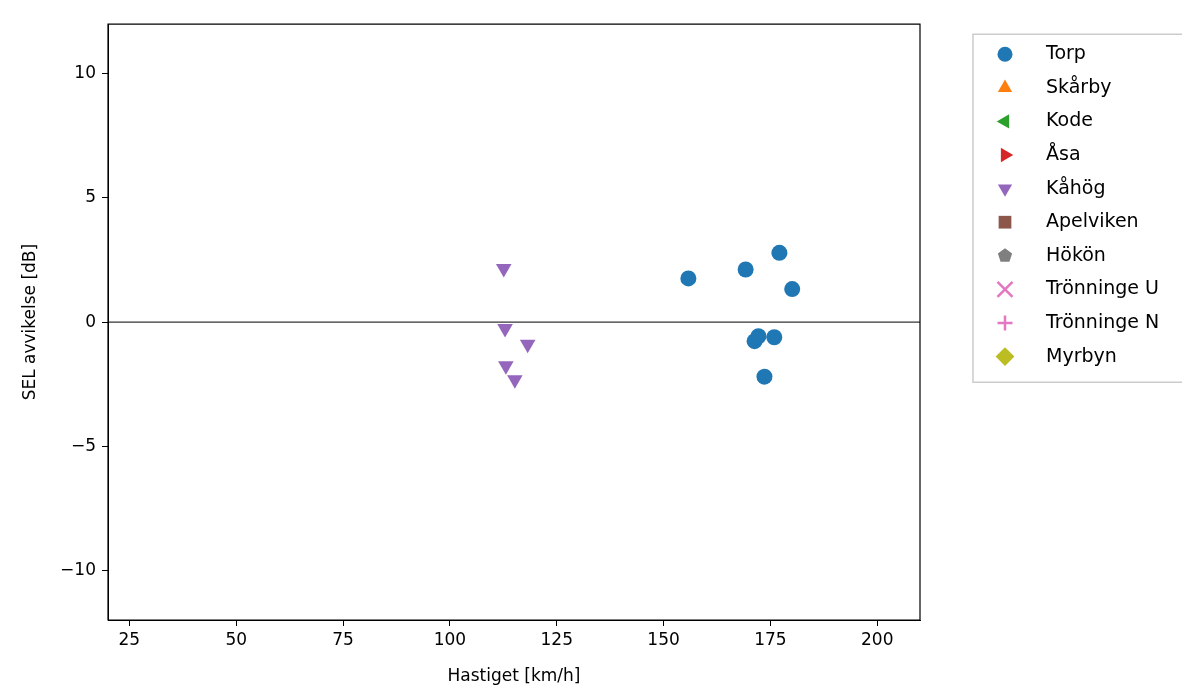 Image resolution: width=1182 pixels, height=691 pixels. Describe the element at coordinates (90, 196) in the screenshot. I see `y-tick-label: 5` at that location.